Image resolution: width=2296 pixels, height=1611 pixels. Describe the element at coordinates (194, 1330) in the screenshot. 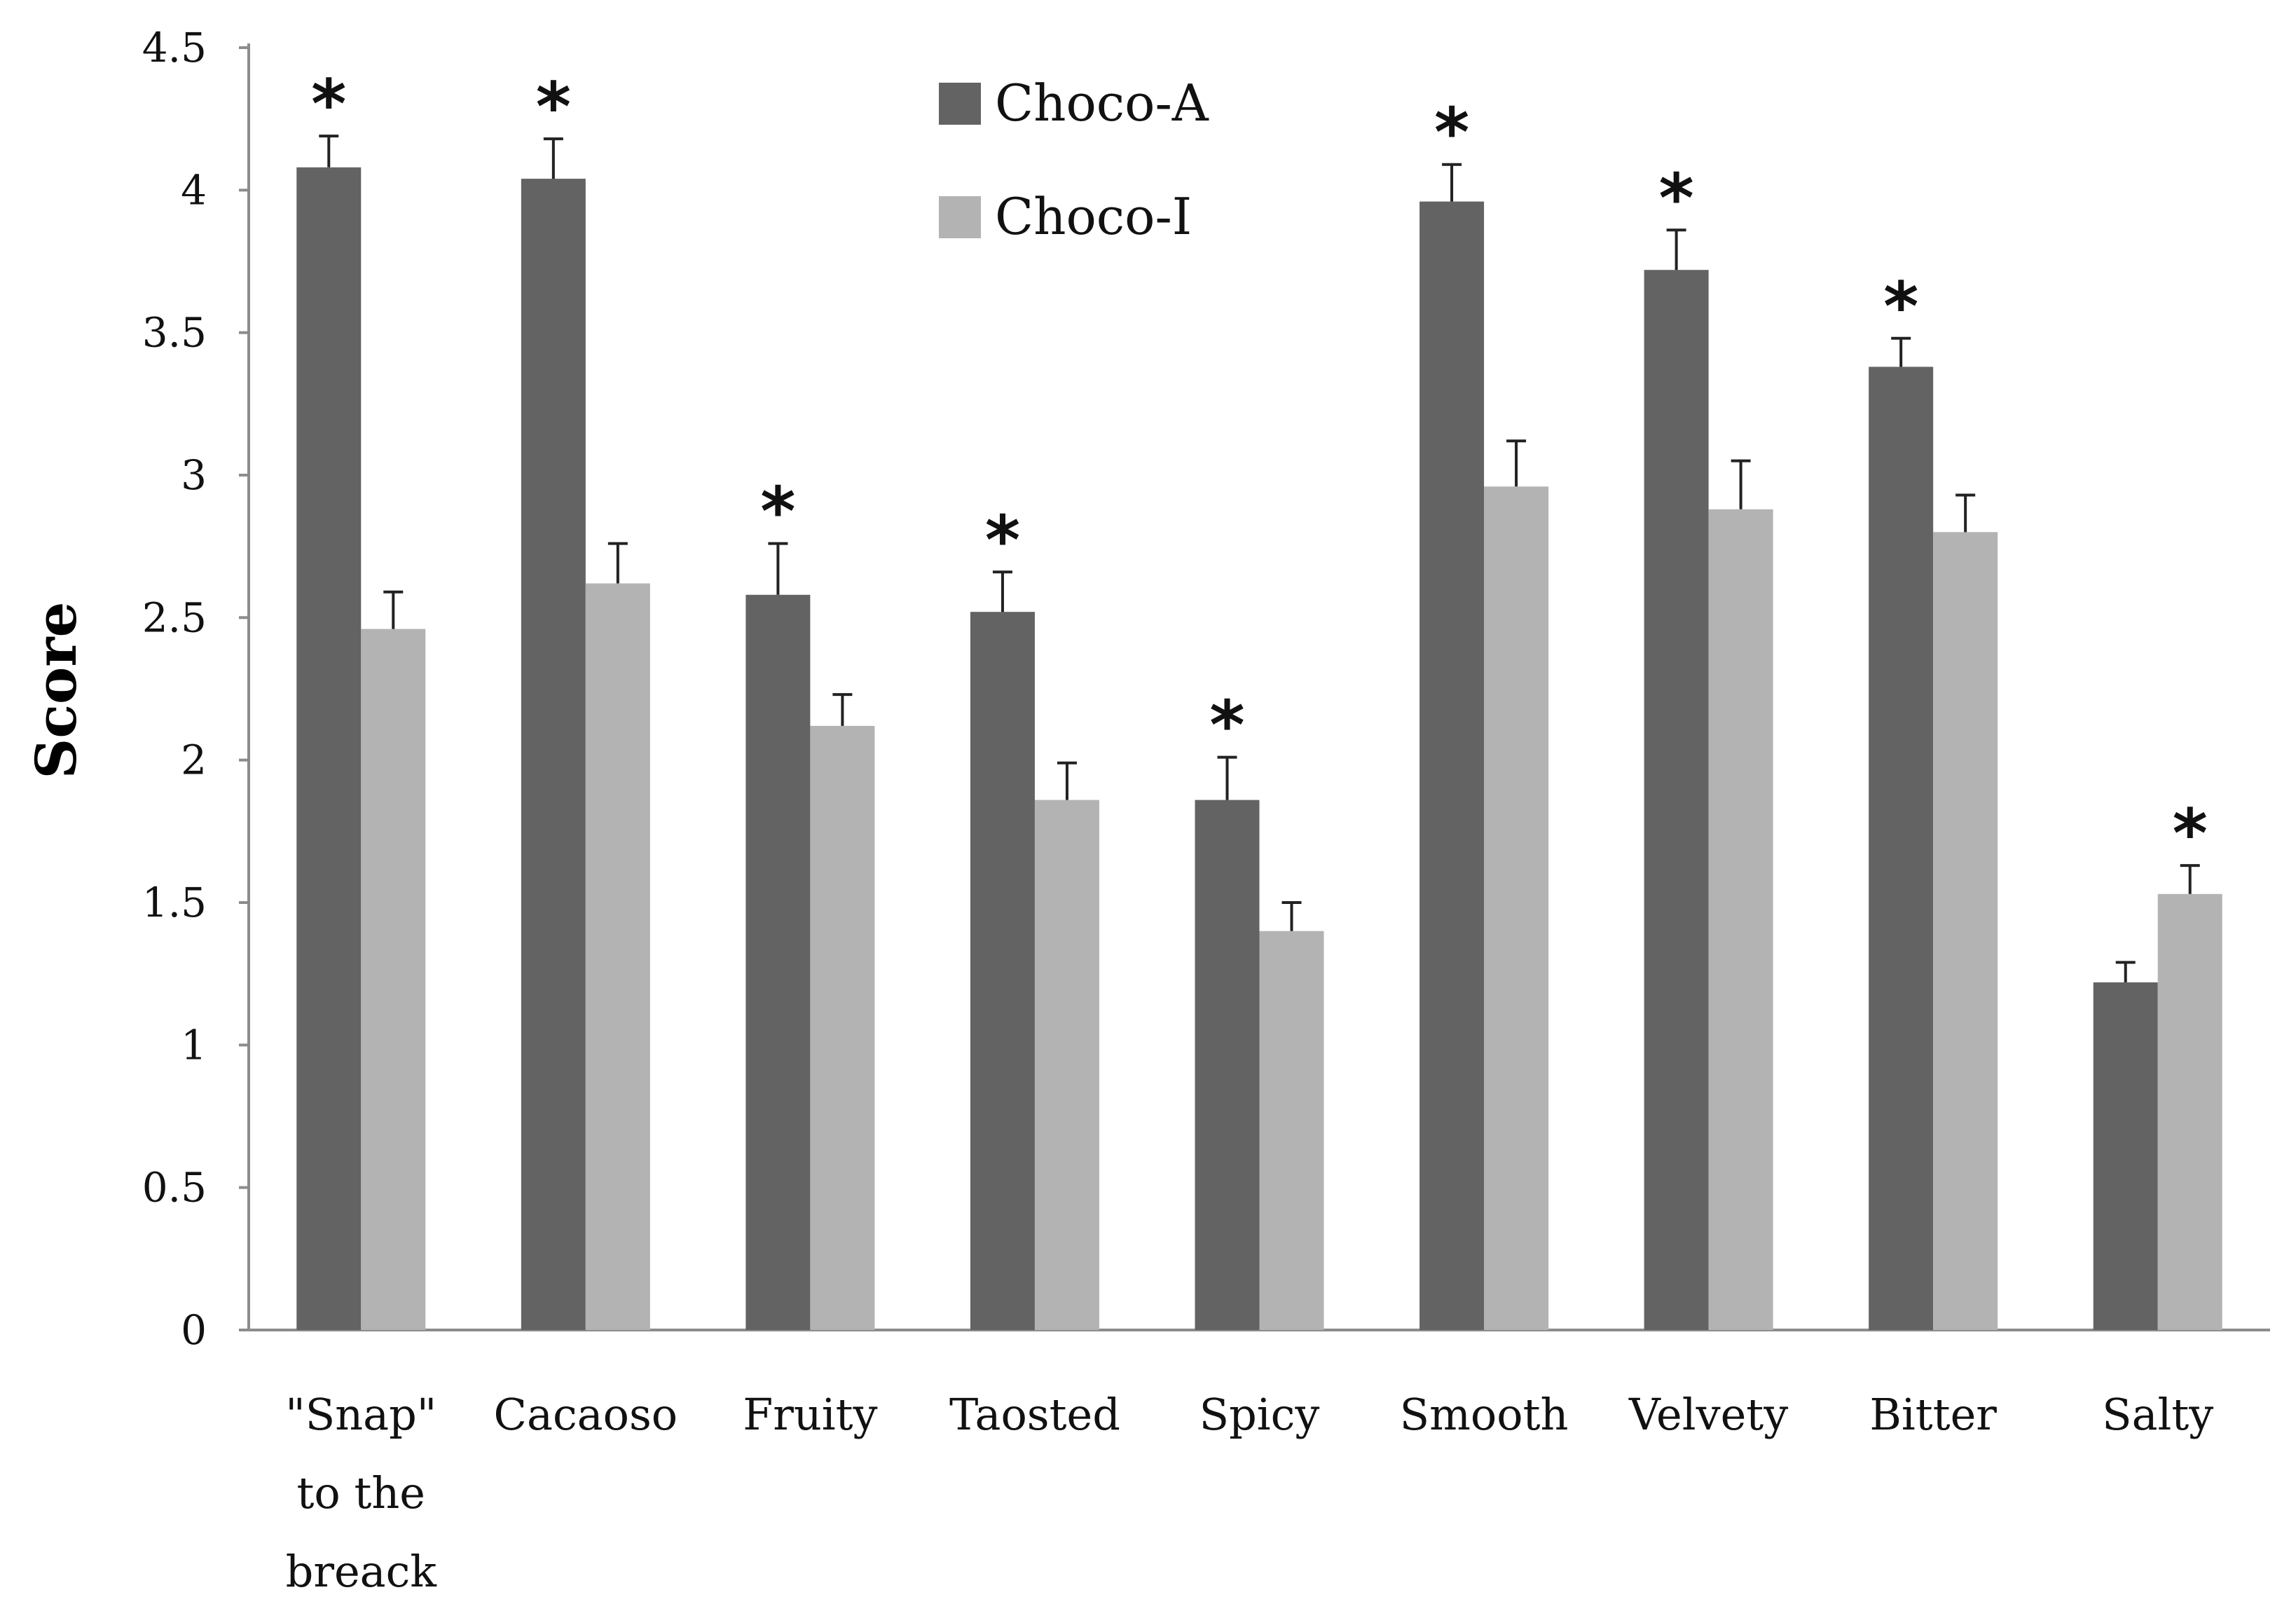

I see `y-tick-label: 0` at that location.